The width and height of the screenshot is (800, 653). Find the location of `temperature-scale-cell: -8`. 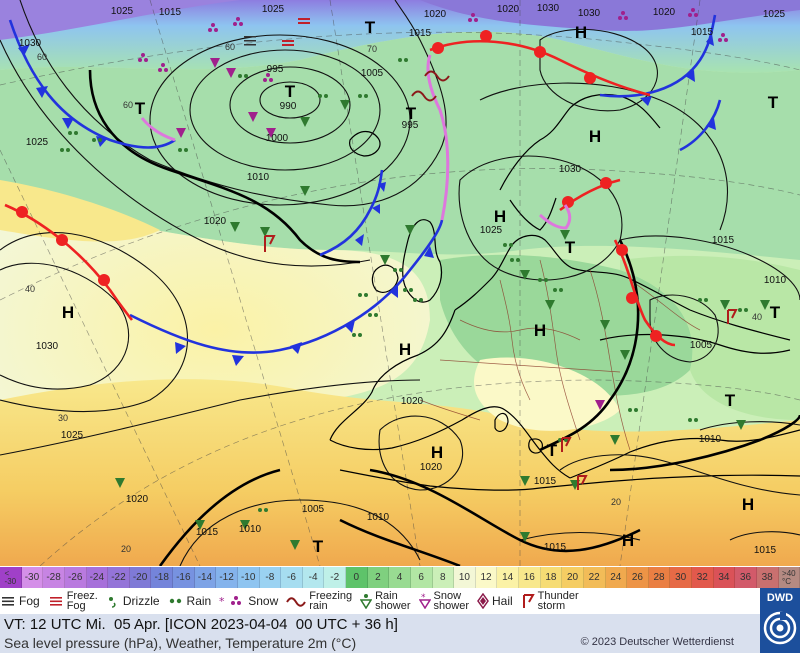

temperature-scale-cell: -8 is located at coordinates (270, 577).